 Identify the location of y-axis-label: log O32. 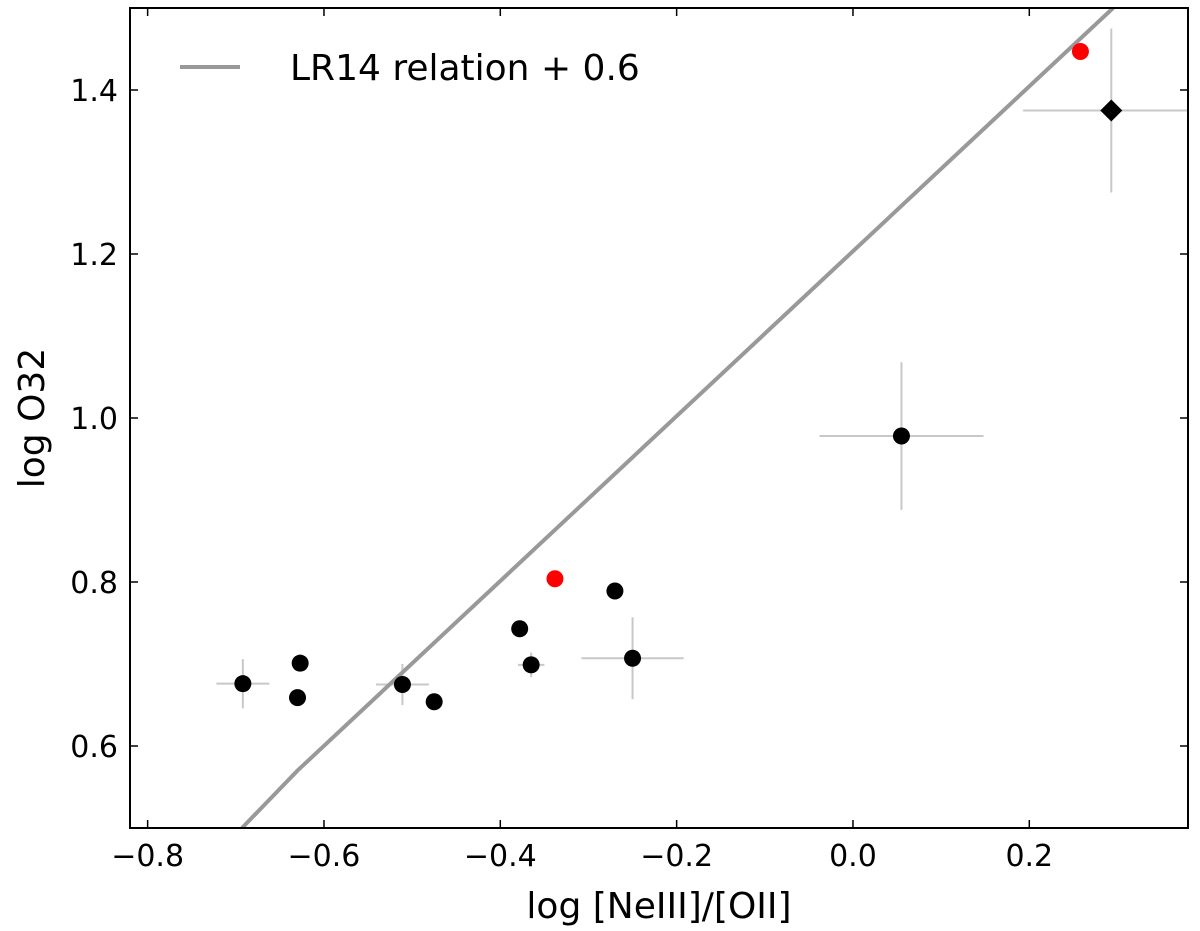
(32, 418).